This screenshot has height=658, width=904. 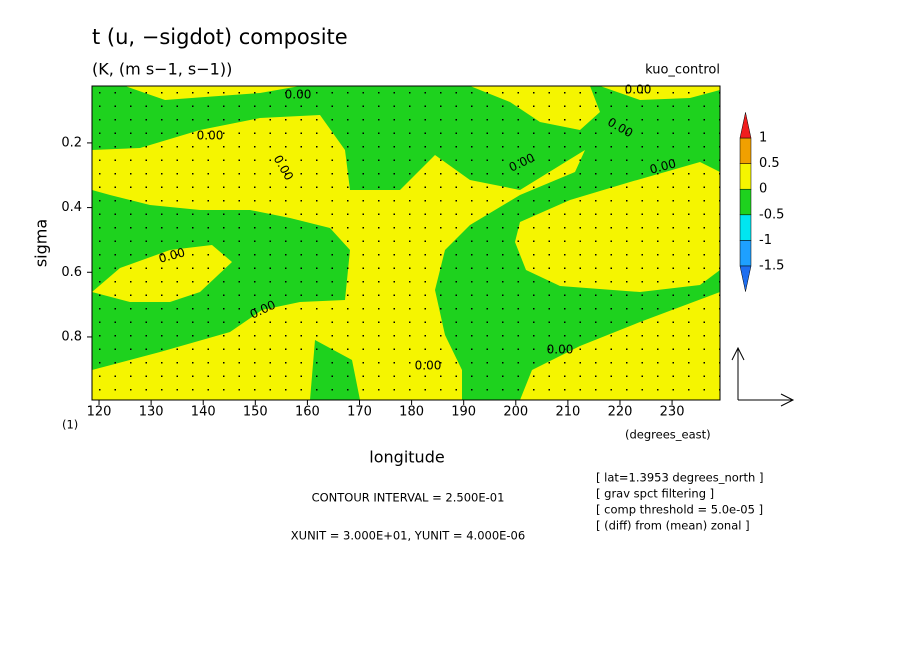 I want to click on colorbar-label: 0.5, so click(x=769, y=163).